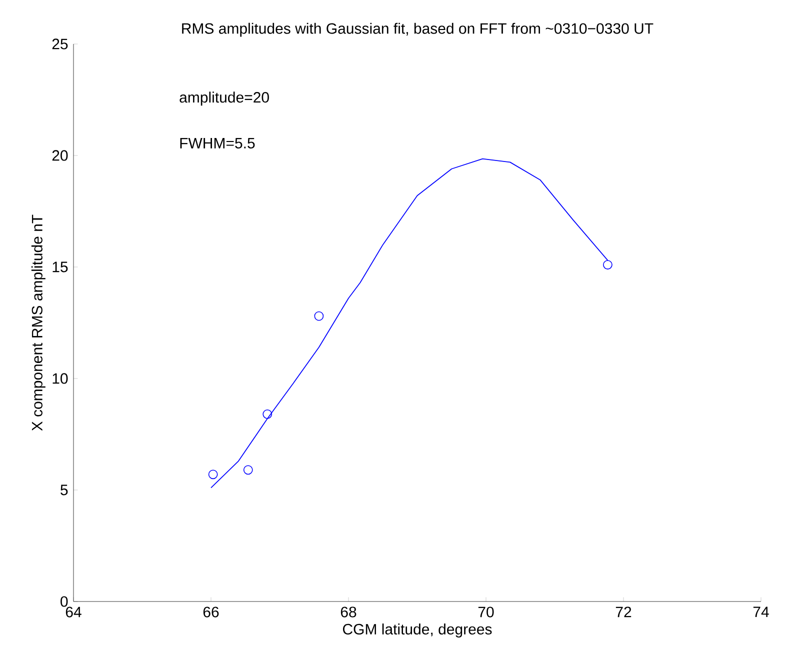 The image size is (790, 657). I want to click on chart-title: RMS amplitudes with Gaussian fit, based on FFT from ~0310−0330 UT, so click(418, 29).